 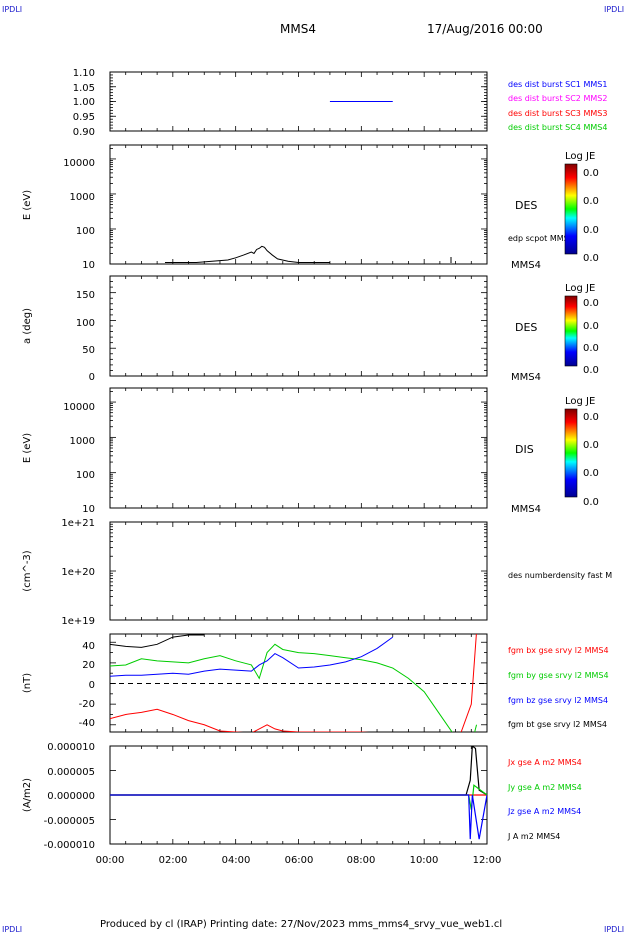 What do you see at coordinates (79, 163) in the screenshot?
I see `p2-ytick-label: 10000` at bounding box center [79, 163].